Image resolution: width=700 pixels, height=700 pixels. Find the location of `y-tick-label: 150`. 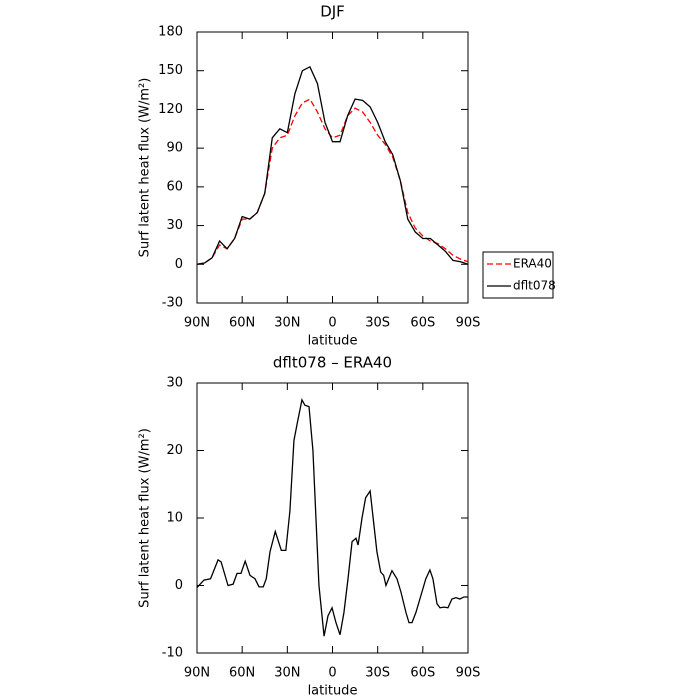

y-tick-label: 150 is located at coordinates (170, 70).